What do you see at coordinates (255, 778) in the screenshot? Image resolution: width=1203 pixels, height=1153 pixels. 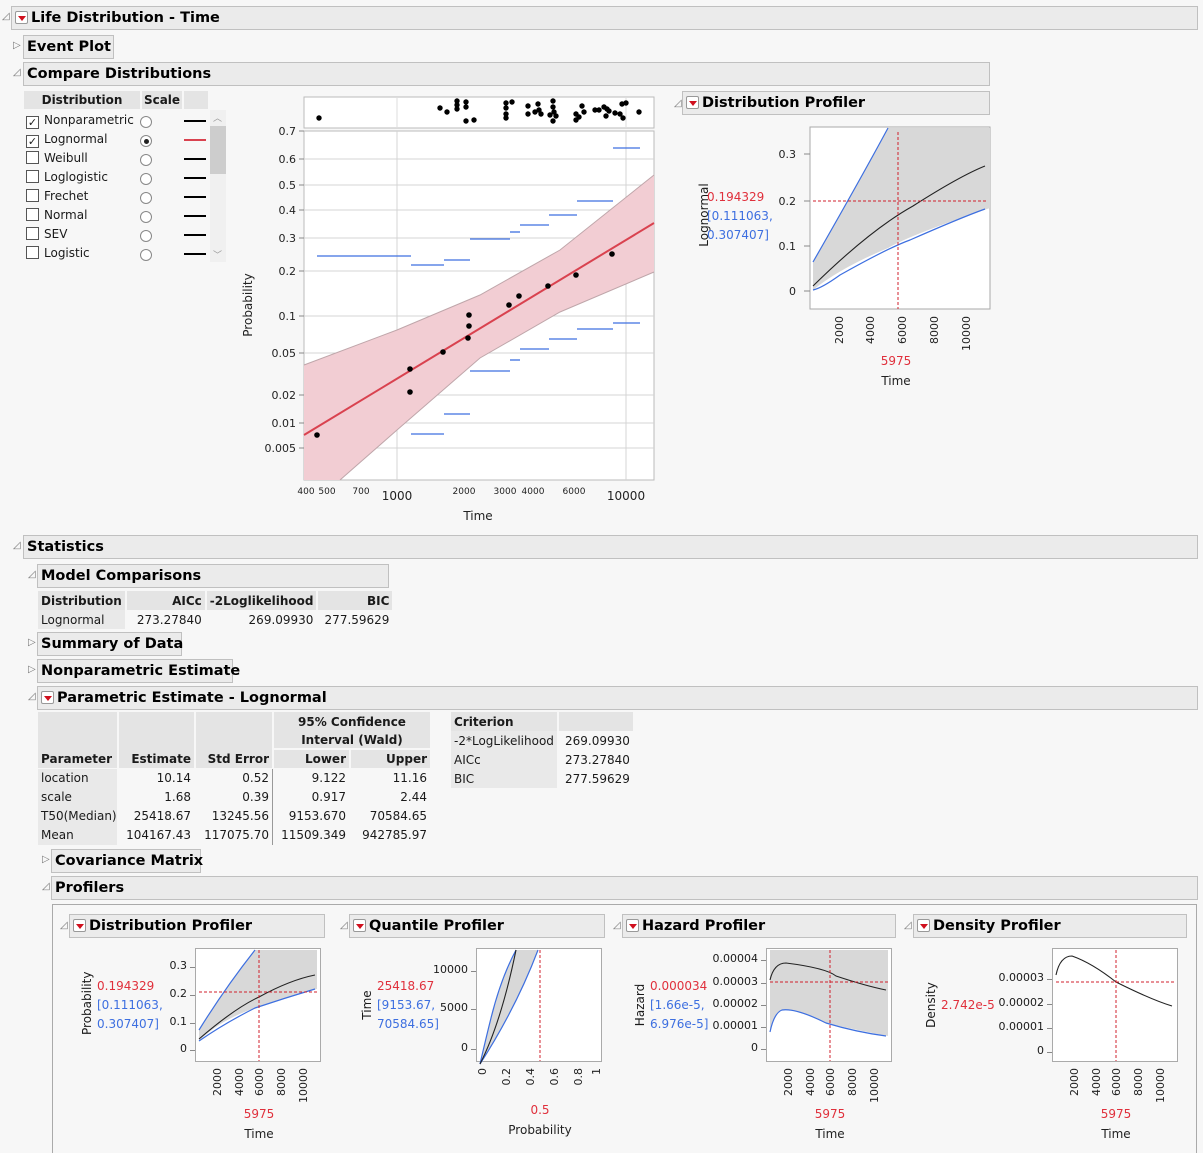 I see `table-cell: 0.52` at bounding box center [255, 778].